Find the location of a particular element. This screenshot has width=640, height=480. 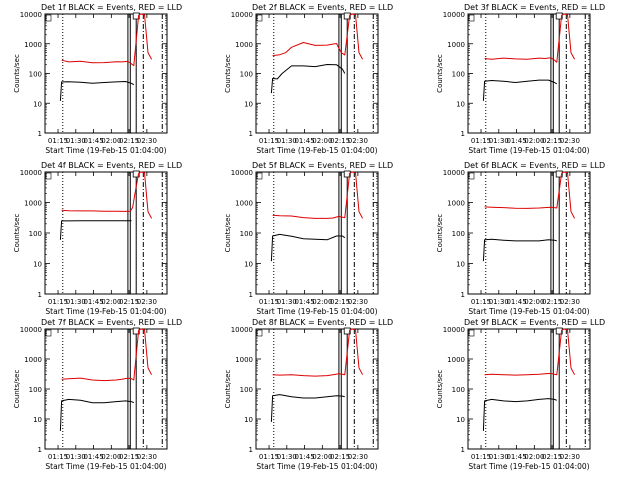

chart-title: Det 4f BLACK = Events, RED = LLD is located at coordinates (111, 165).